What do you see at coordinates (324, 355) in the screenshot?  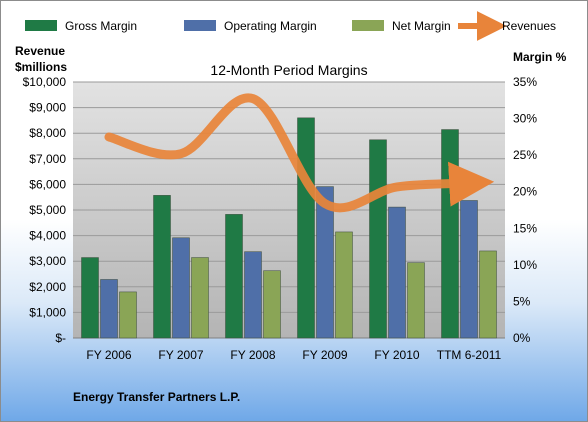 I see `x-tick-label: FY 2009` at bounding box center [324, 355].